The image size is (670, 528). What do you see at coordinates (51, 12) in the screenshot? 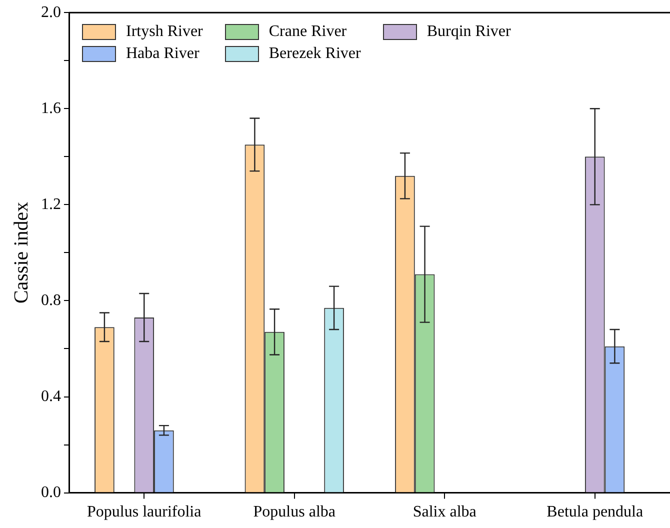
I see `y-tick-label: 2.0` at bounding box center [51, 12].